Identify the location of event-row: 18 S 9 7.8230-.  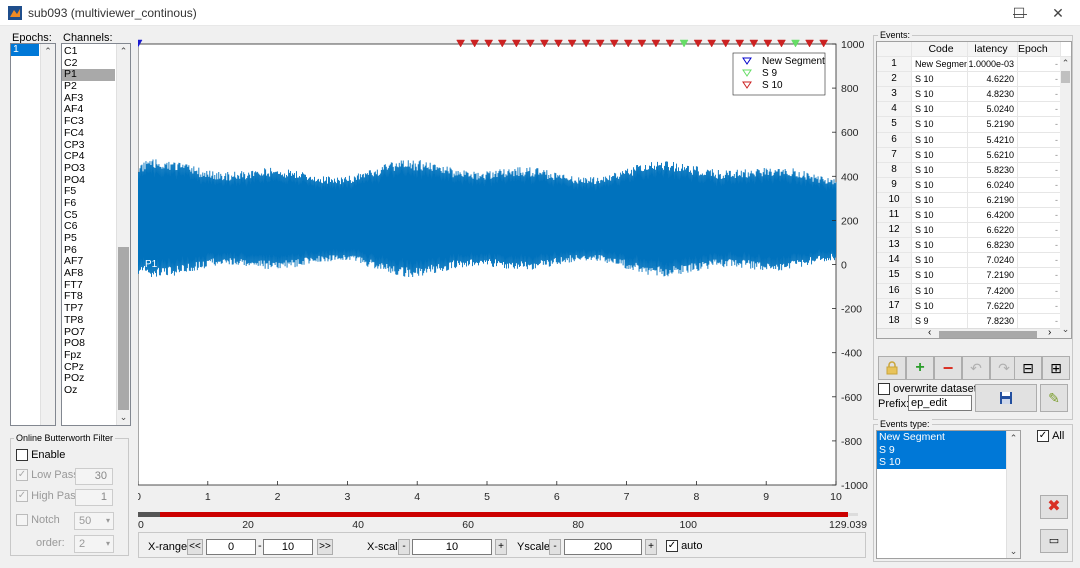
(974, 321).